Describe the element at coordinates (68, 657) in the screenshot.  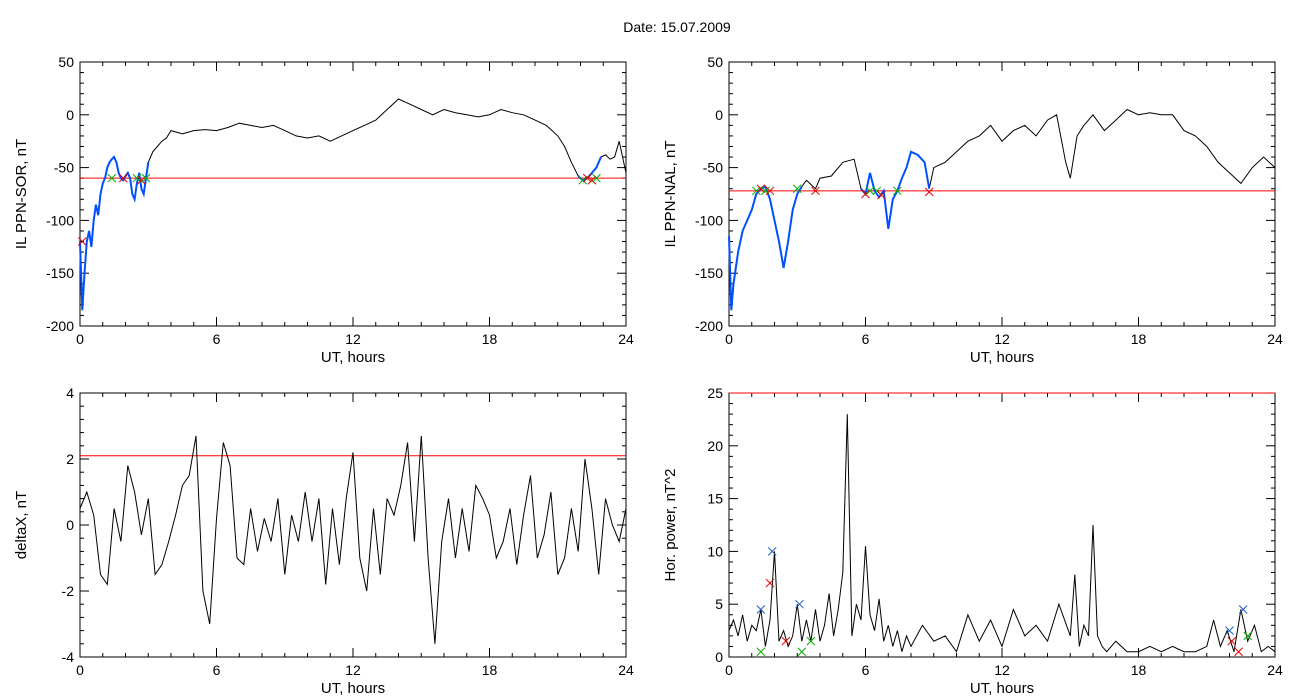
I see `y-tick-label: -4` at that location.